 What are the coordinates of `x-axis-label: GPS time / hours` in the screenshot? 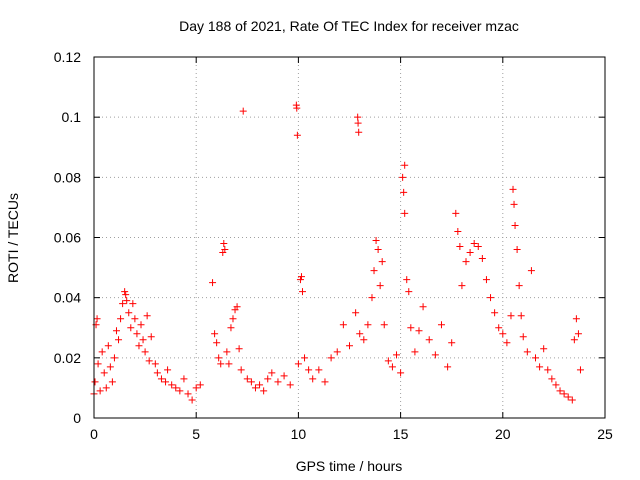 It's located at (349, 466).